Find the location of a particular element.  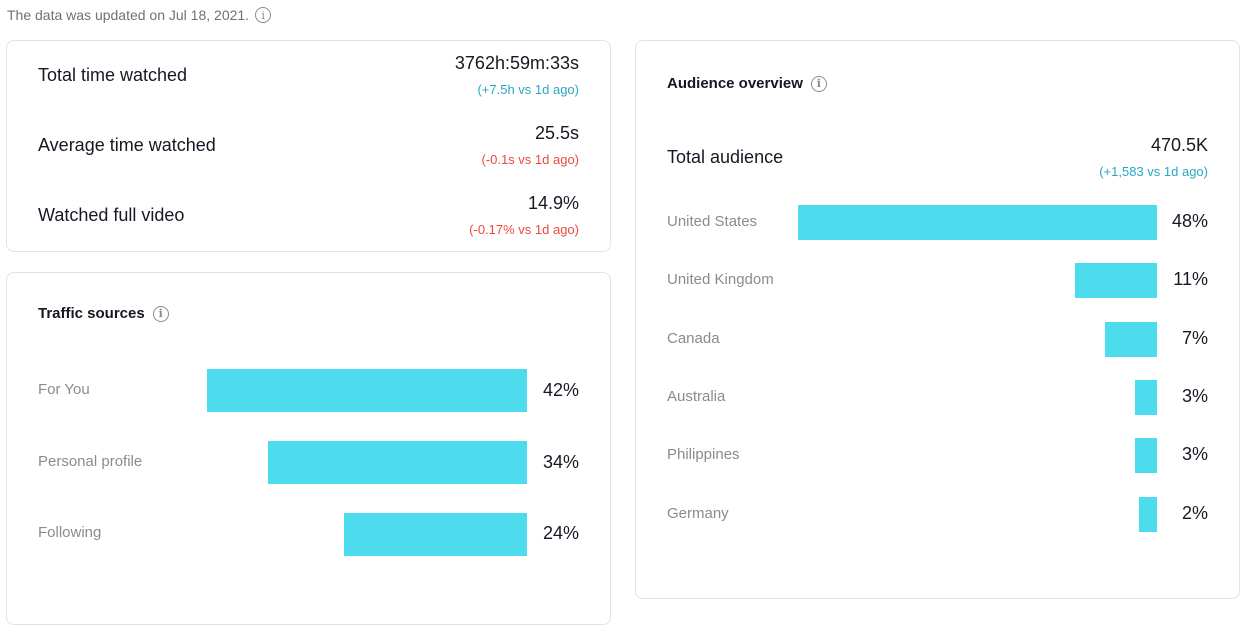

traffic-label: For You is located at coordinates (64, 389).